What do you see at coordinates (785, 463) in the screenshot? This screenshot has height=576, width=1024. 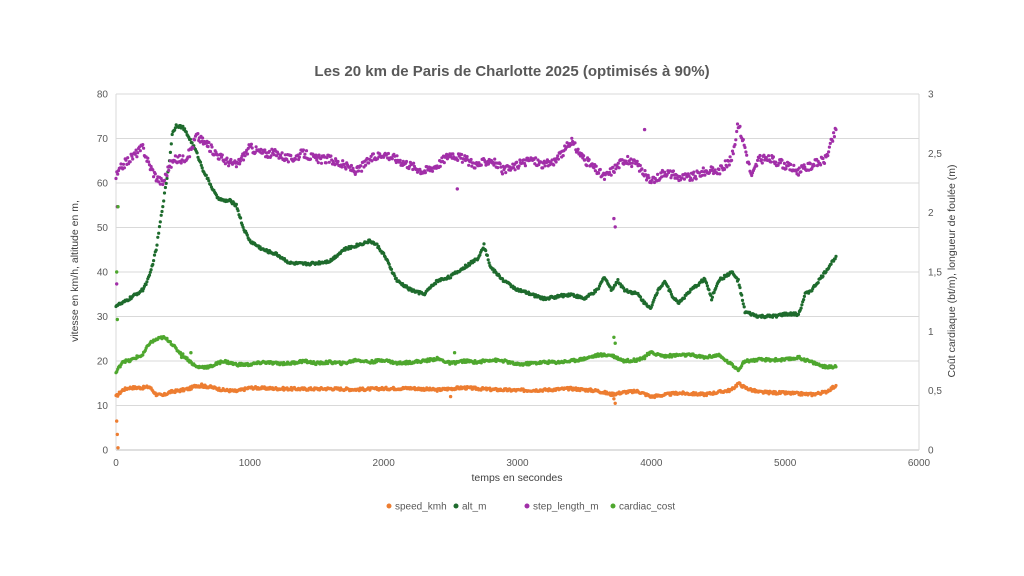 I see `x-tick-label: 5000` at bounding box center [785, 463].